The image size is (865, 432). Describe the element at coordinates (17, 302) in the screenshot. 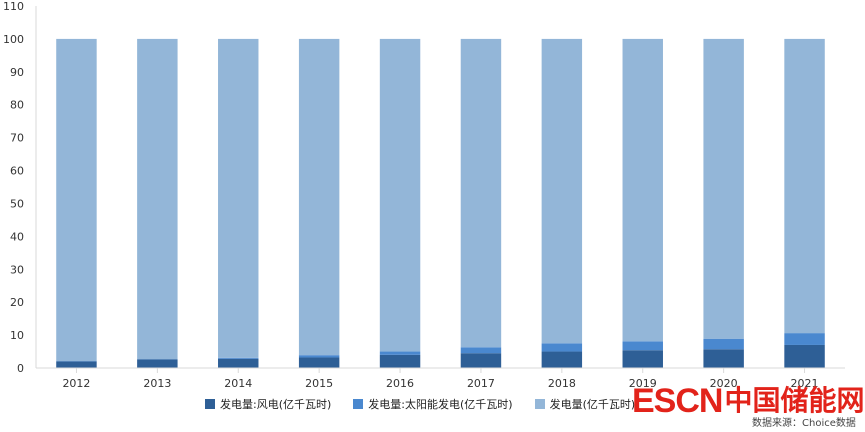

I see `y-tick-label: 20` at that location.